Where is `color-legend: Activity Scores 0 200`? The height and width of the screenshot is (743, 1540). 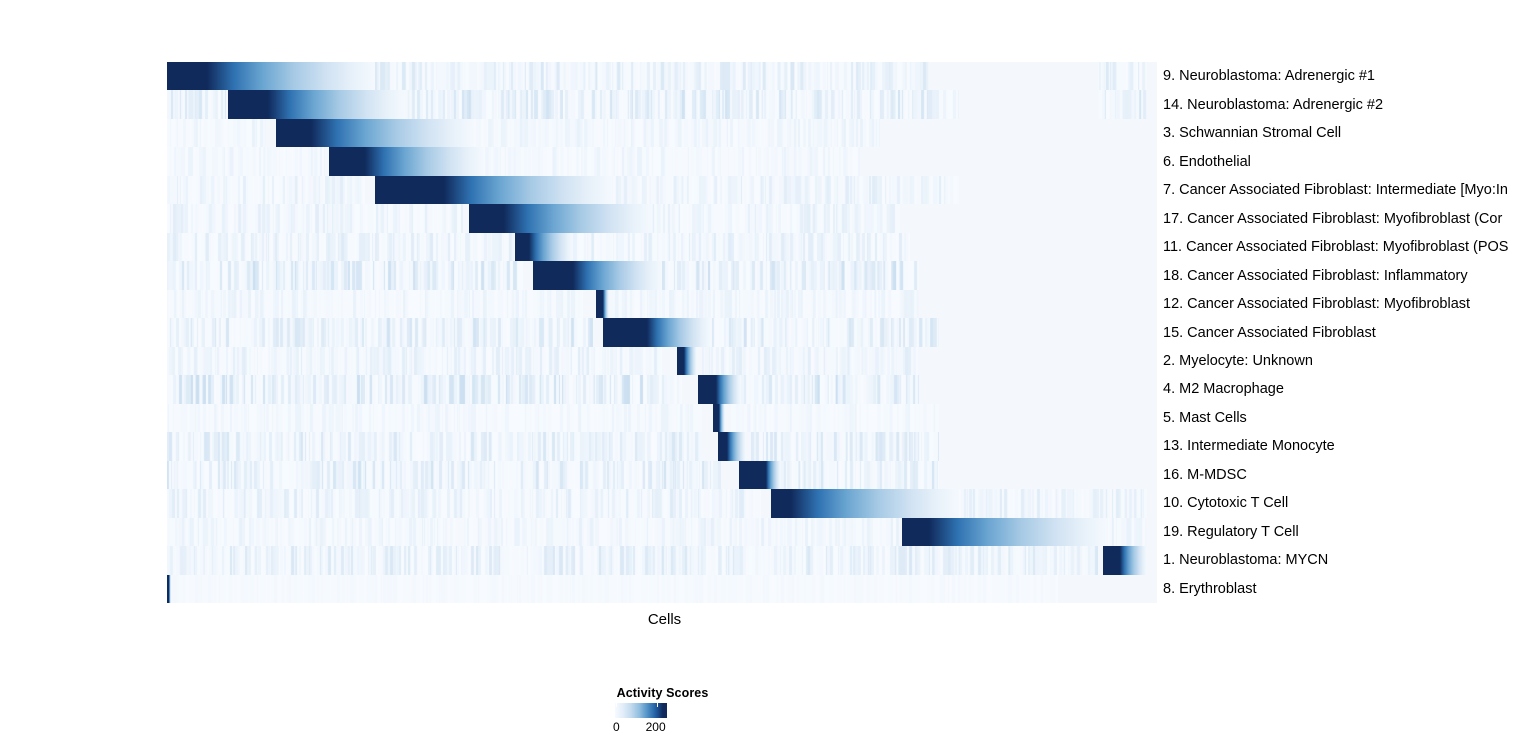
color-legend: Activity Scores 0 200 is located at coordinates (690, 714).